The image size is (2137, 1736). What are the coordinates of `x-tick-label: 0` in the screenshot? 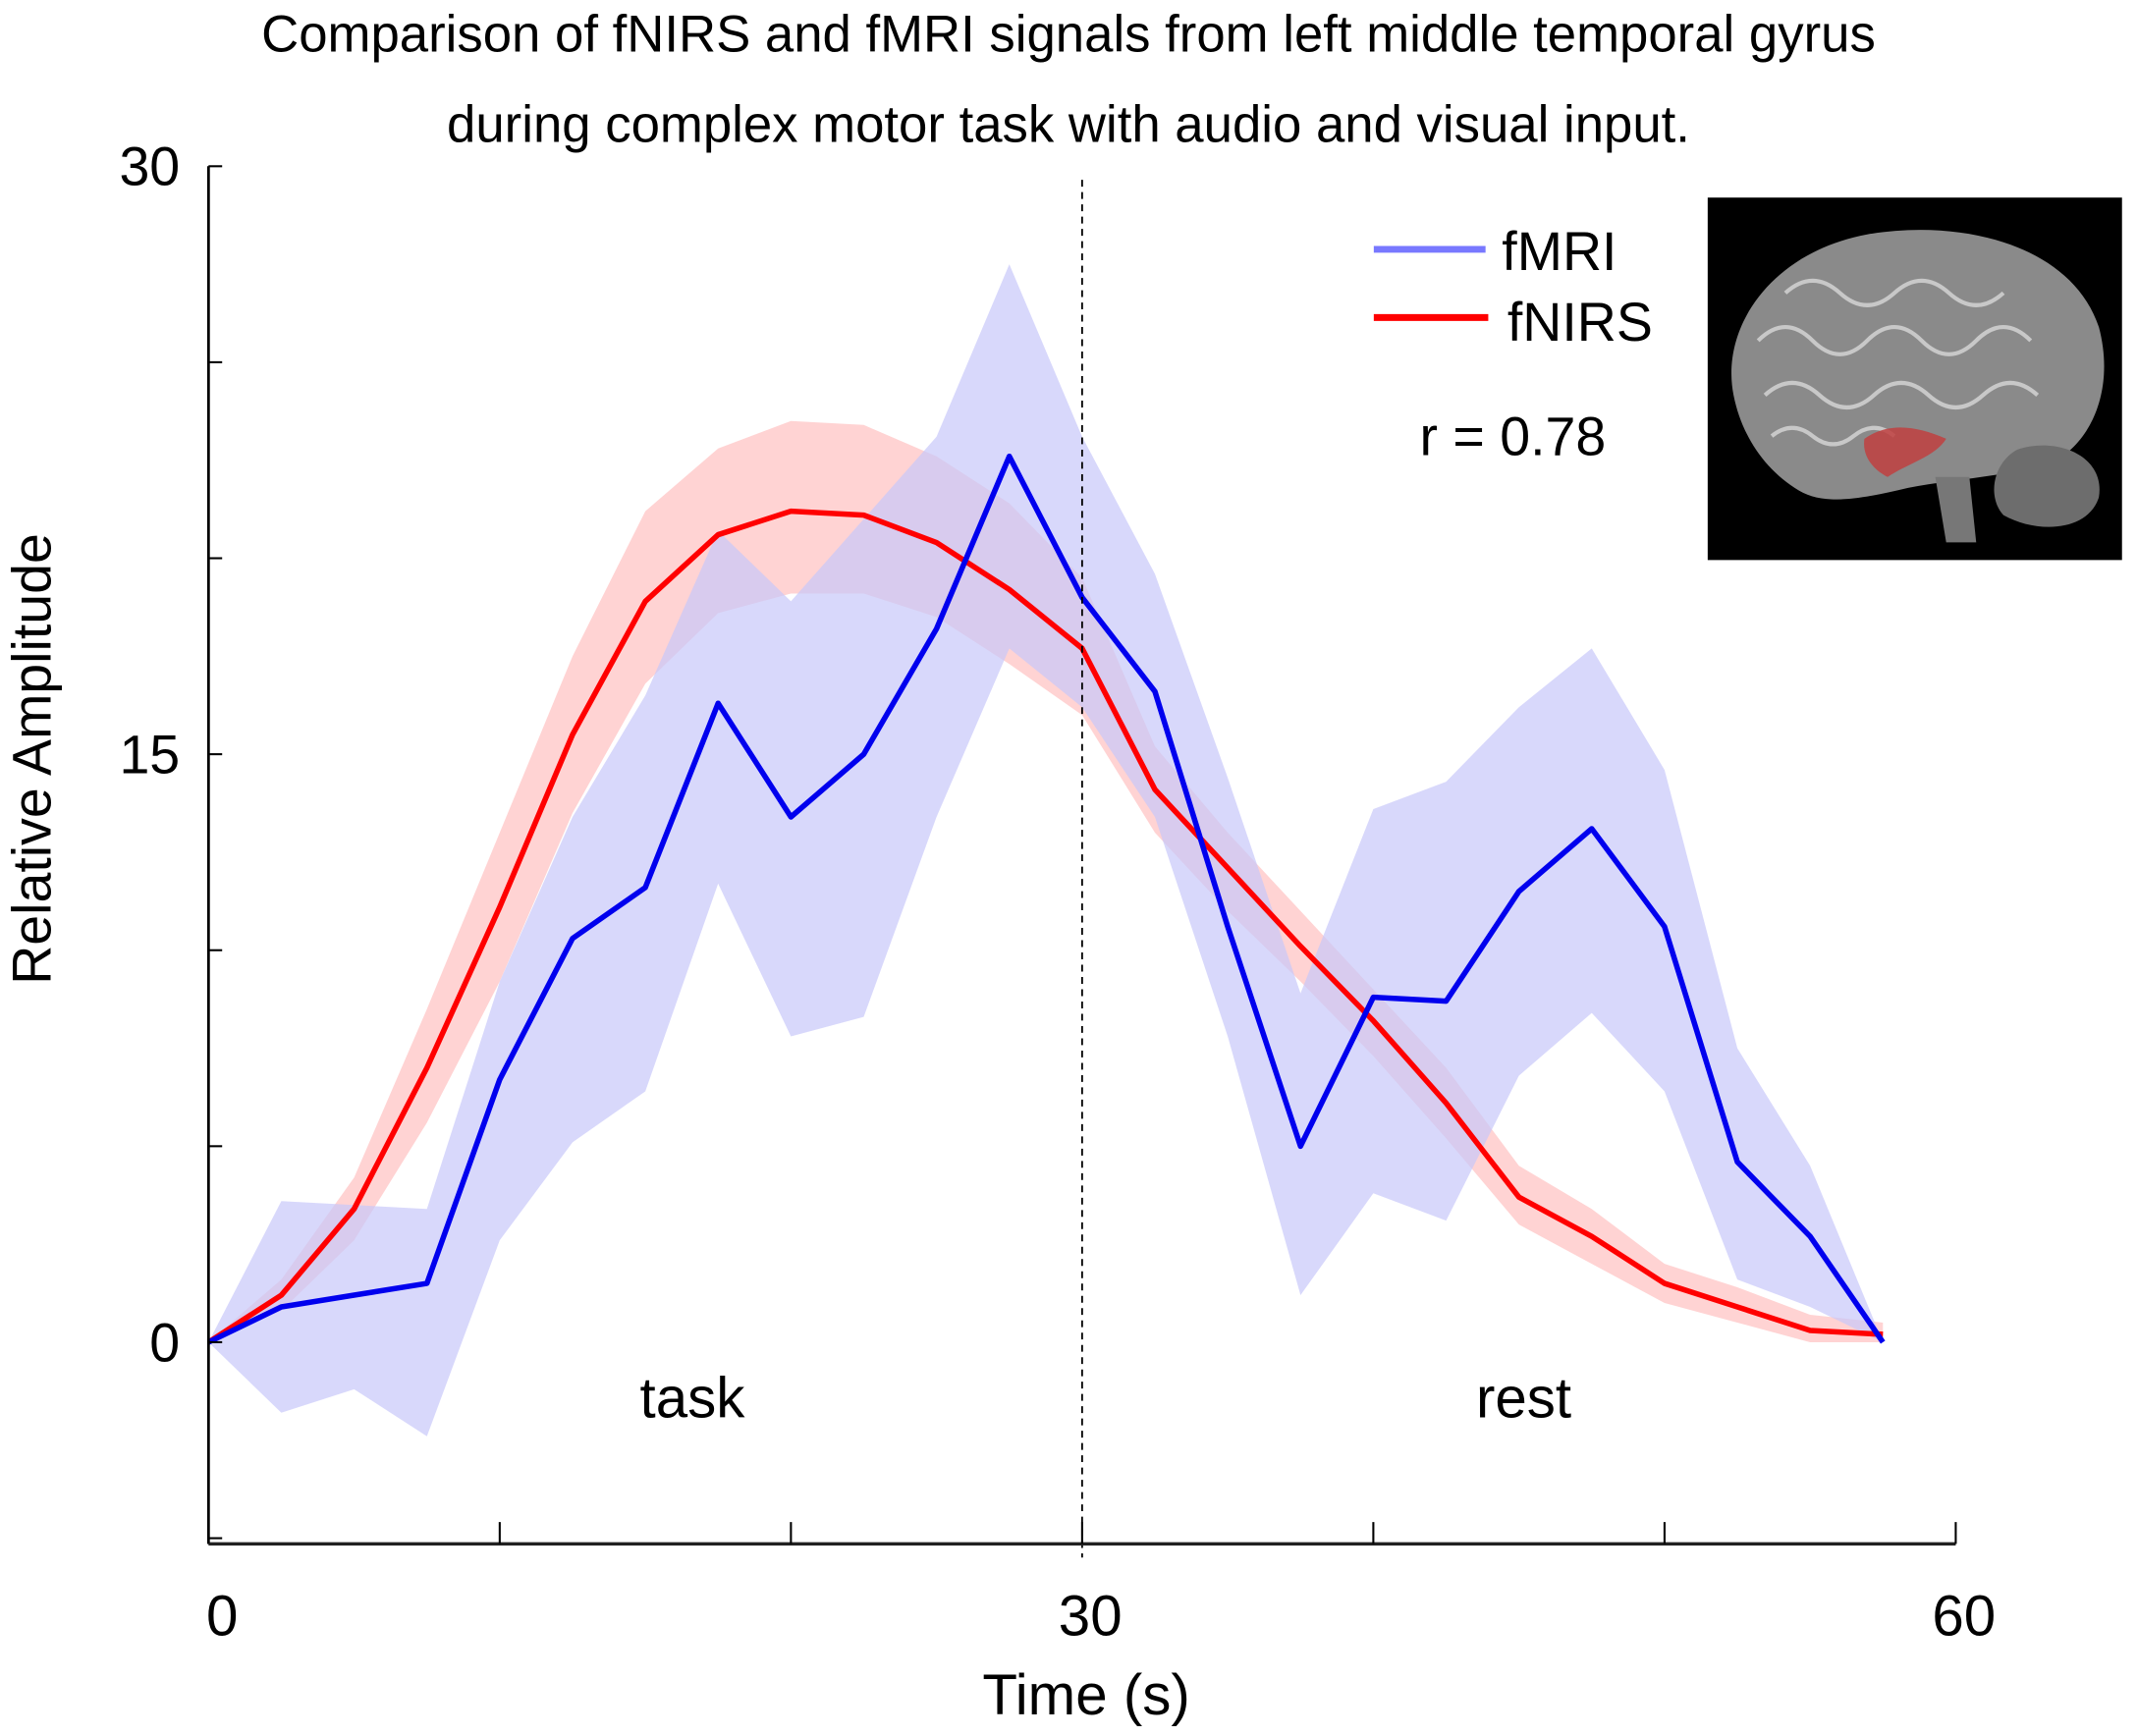 It's located at (222, 1616).